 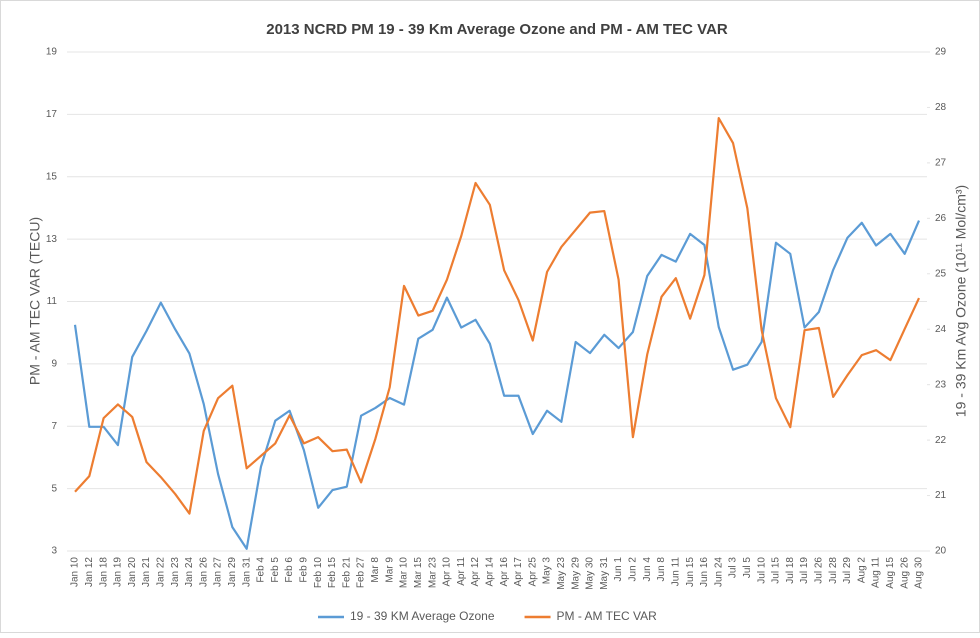 I want to click on x-tick-label: May 30, so click(x=590, y=573).